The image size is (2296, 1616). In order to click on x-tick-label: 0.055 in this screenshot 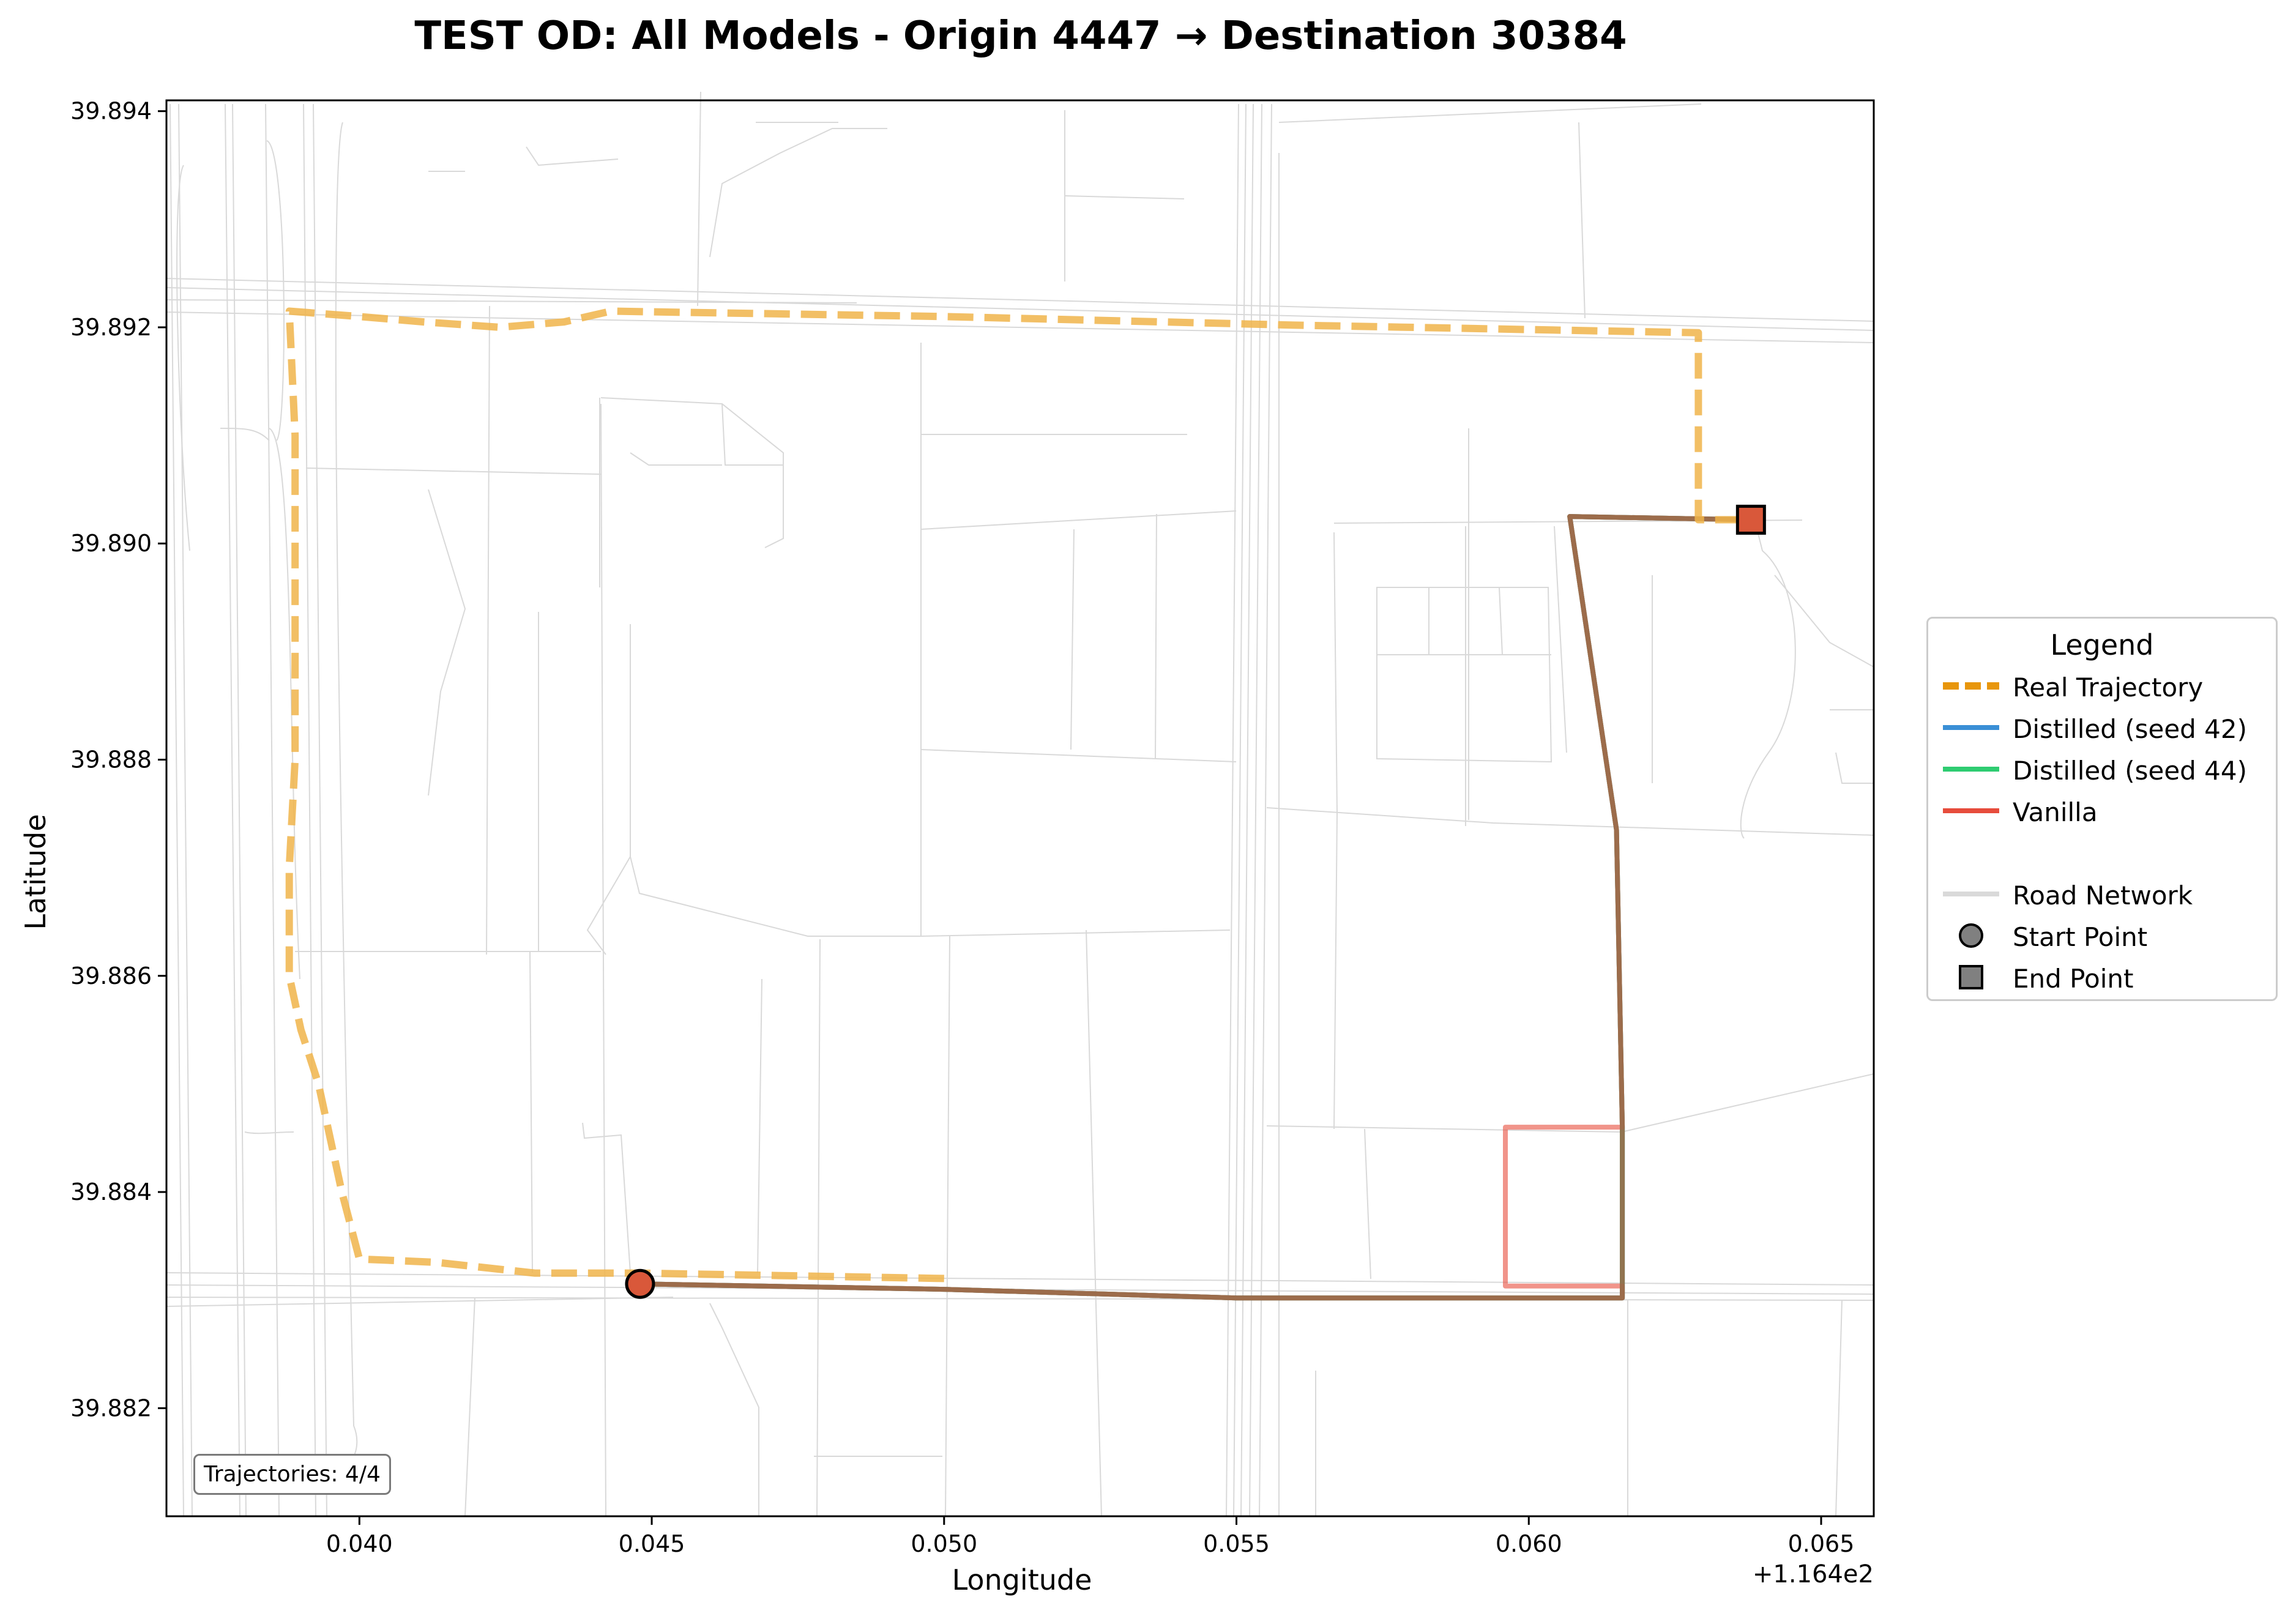, I will do `click(1236, 1544)`.